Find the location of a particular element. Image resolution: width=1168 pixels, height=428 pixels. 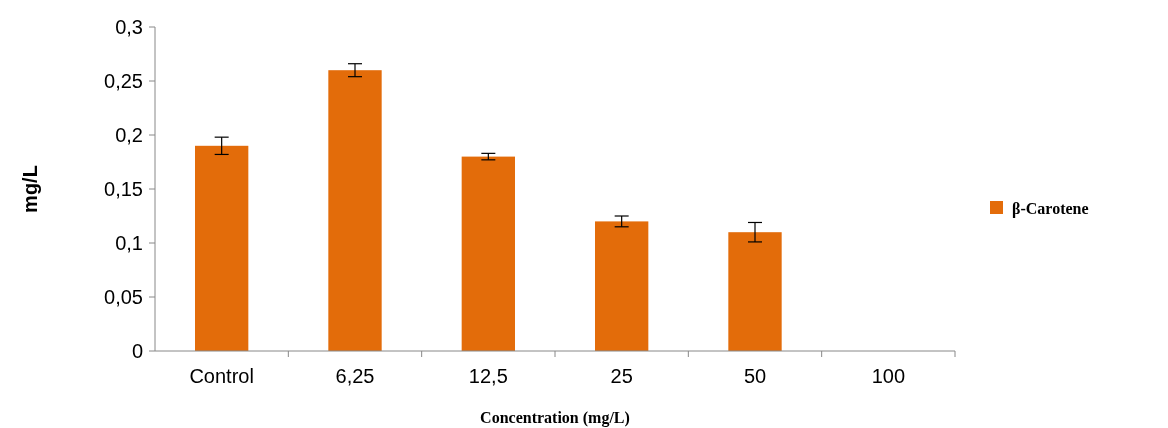

y-tick-label: 0,2 is located at coordinates (129, 135).